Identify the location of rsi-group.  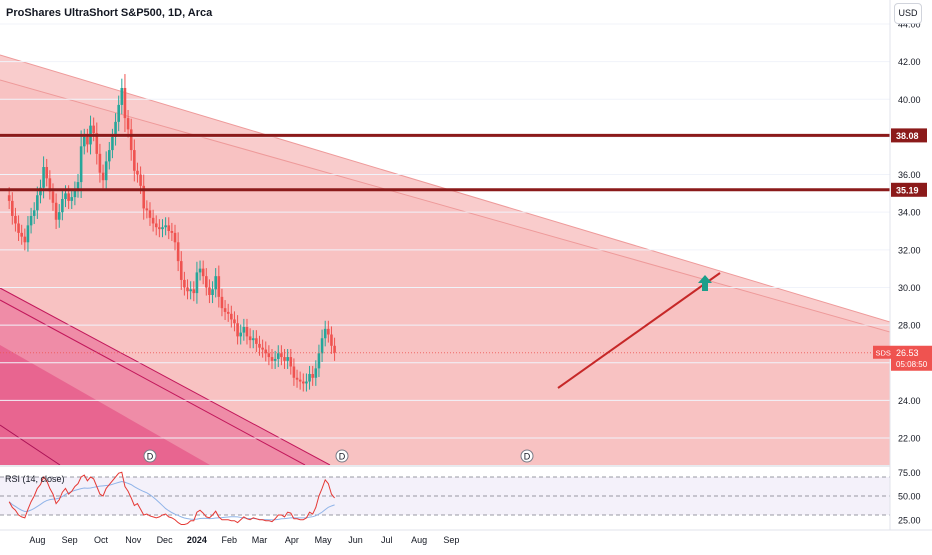
(445, 498).